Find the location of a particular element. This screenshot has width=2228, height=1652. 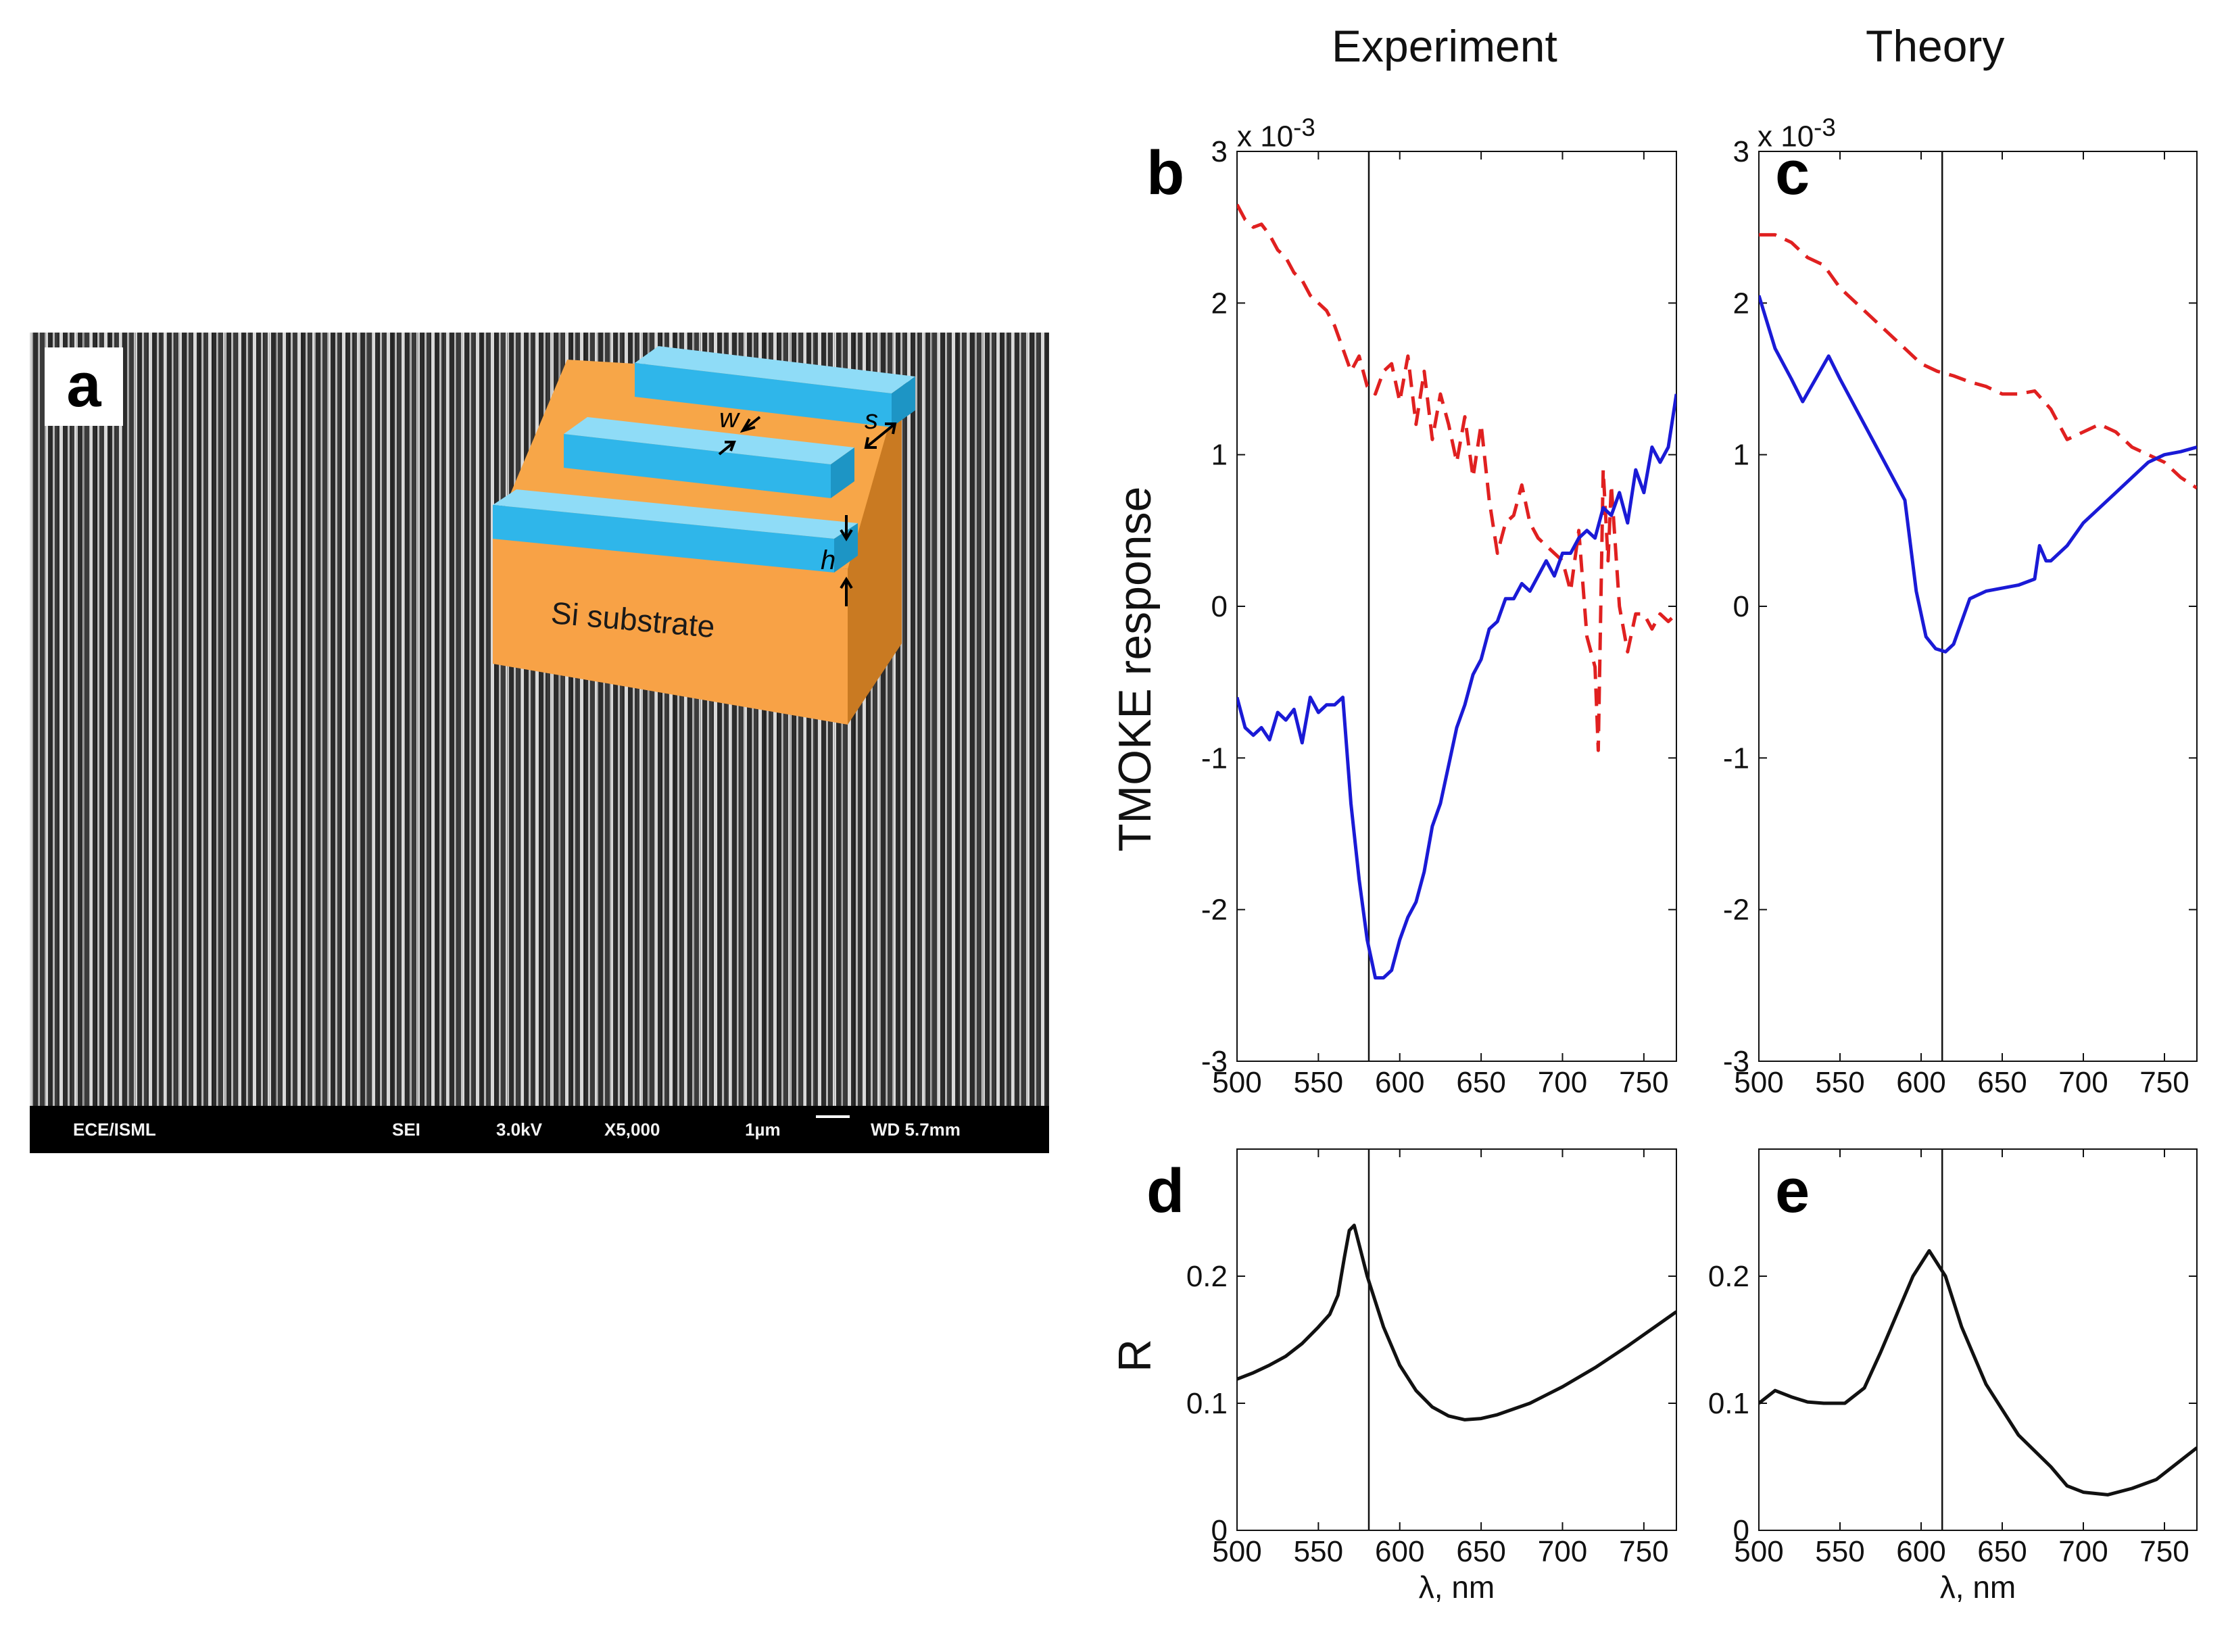

stripe-mid-end is located at coordinates (842, 472).